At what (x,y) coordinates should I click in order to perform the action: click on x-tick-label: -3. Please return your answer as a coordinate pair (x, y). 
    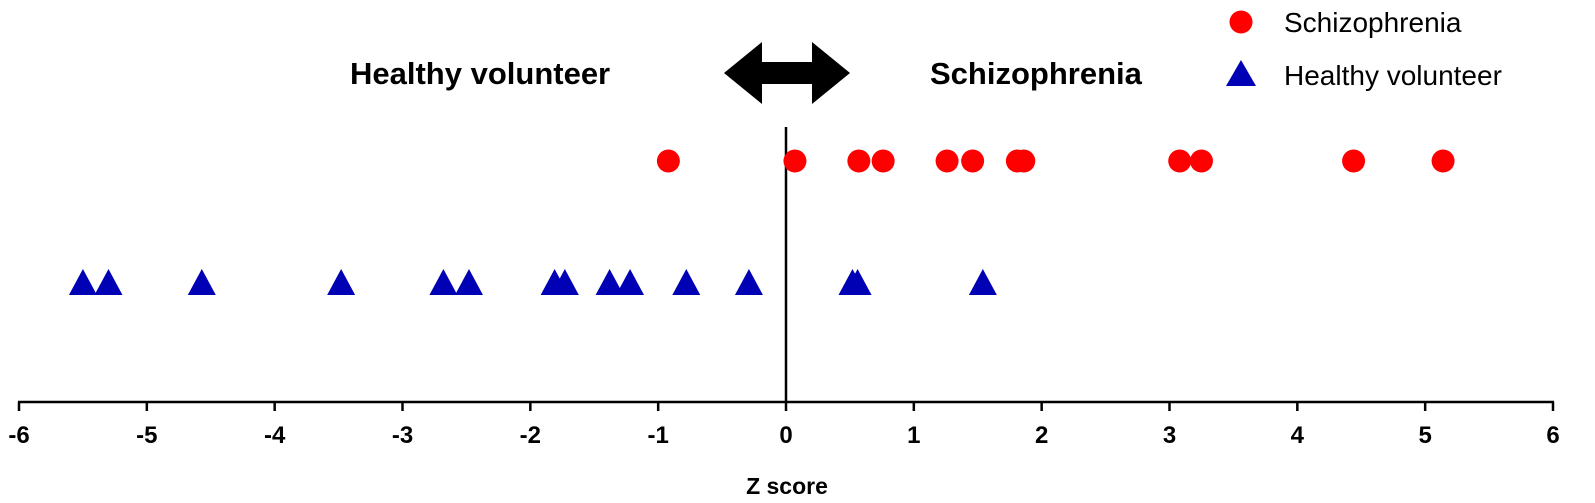
    Looking at the image, I should click on (402, 435).